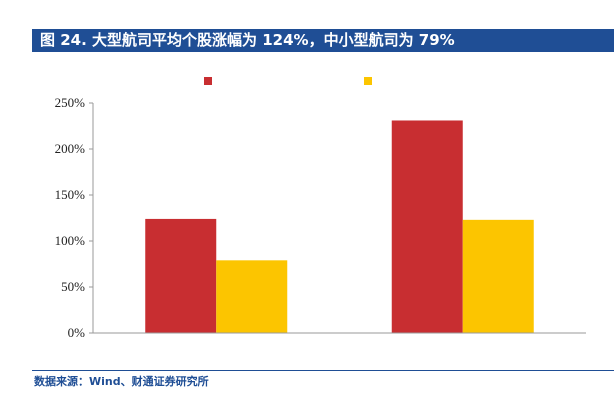 This screenshot has height=411, width=614. Describe the element at coordinates (323, 40) in the screenshot. I see `figure-title: 图 24. 大型航司平均个股涨幅为 124%，中小型航司为 79%` at that location.